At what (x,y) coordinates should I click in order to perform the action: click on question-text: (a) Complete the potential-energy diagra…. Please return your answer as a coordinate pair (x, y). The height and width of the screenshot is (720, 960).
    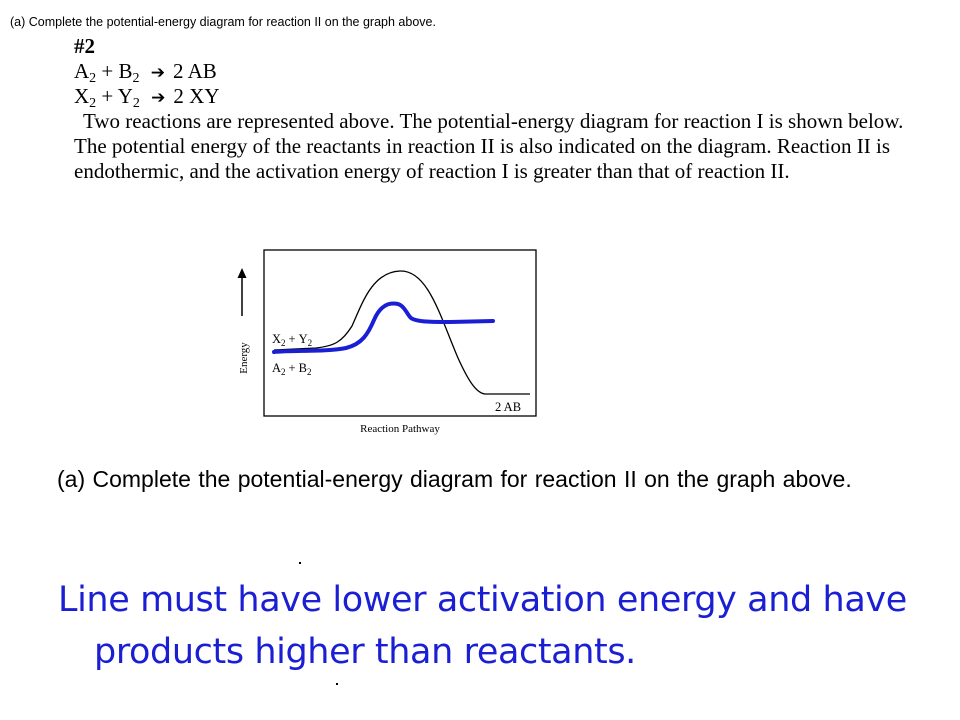
    Looking at the image, I should click on (454, 479).